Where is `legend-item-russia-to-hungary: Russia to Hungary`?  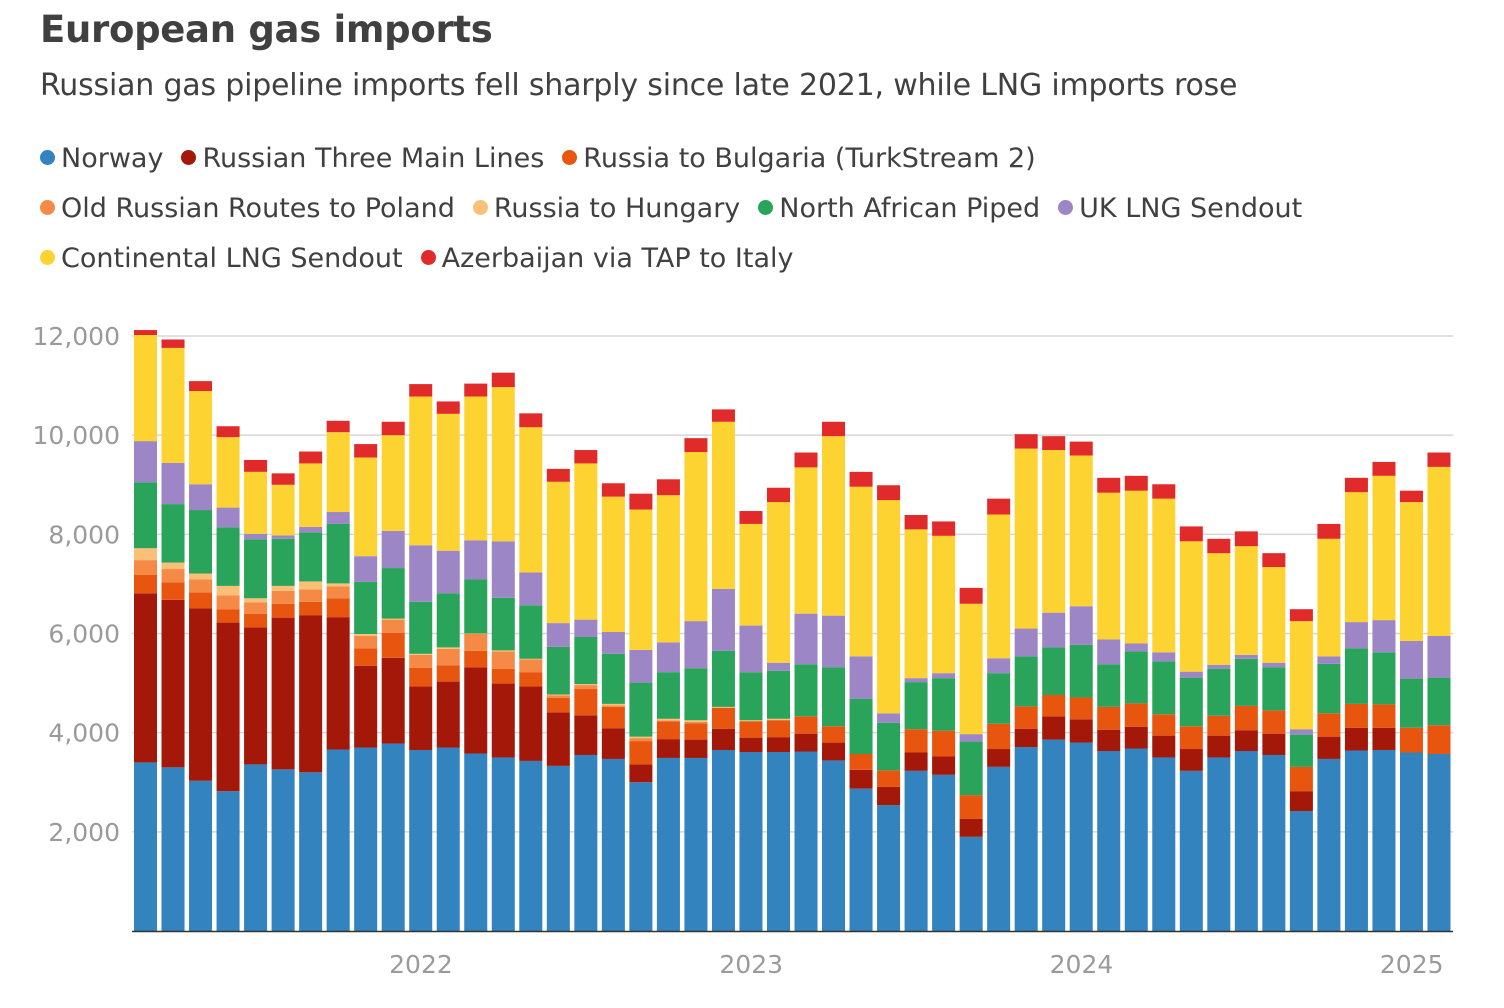
legend-item-russia-to-hungary: Russia to Hungary is located at coordinates (606, 209).